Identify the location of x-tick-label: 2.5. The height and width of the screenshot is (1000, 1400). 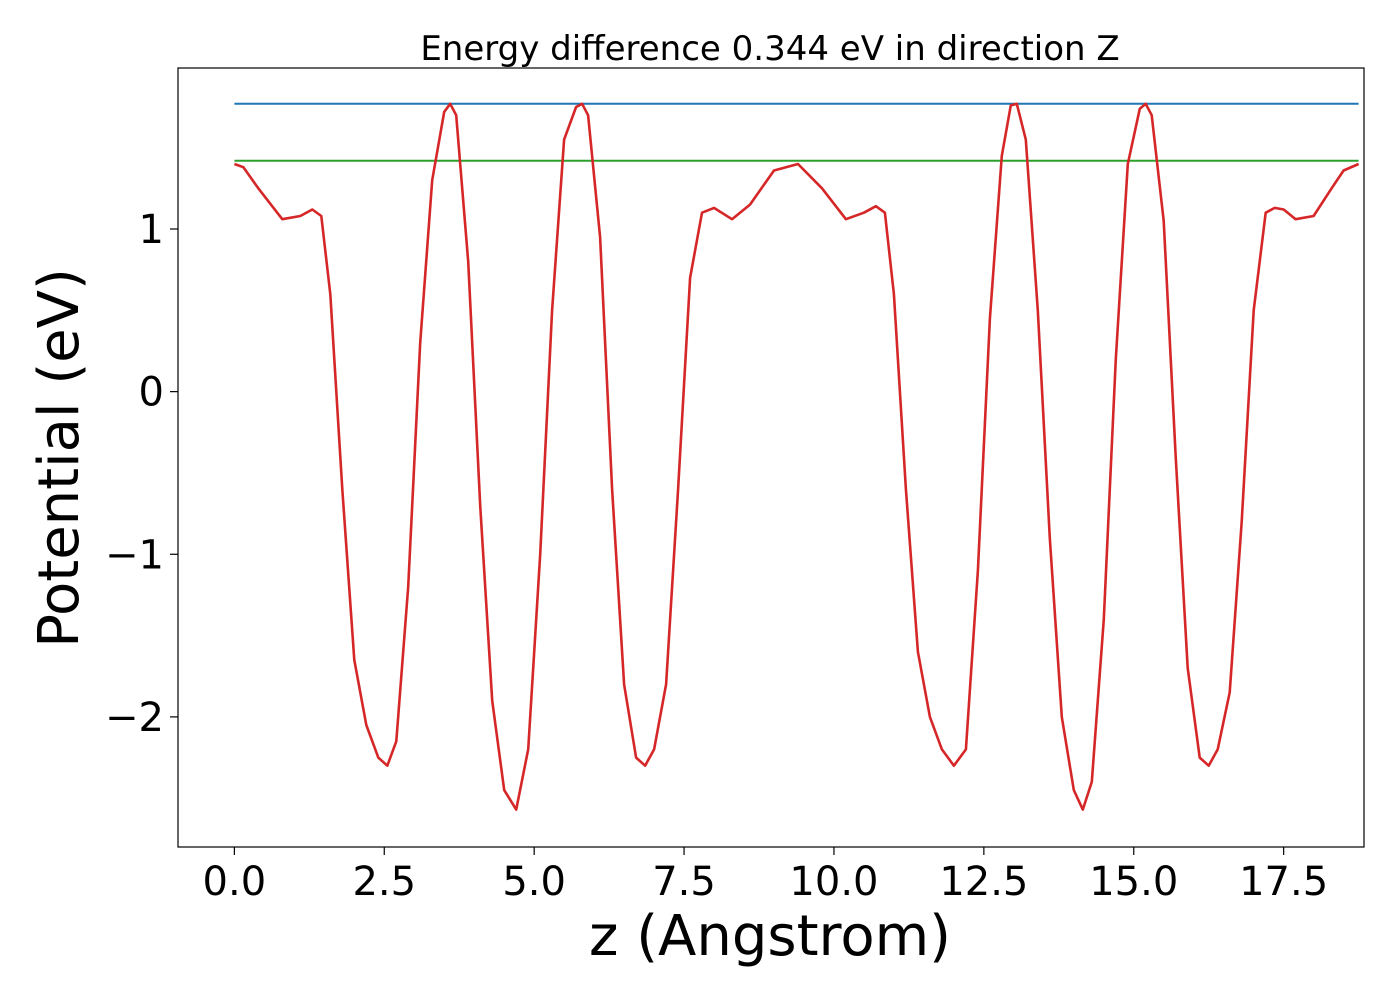
(384, 882).